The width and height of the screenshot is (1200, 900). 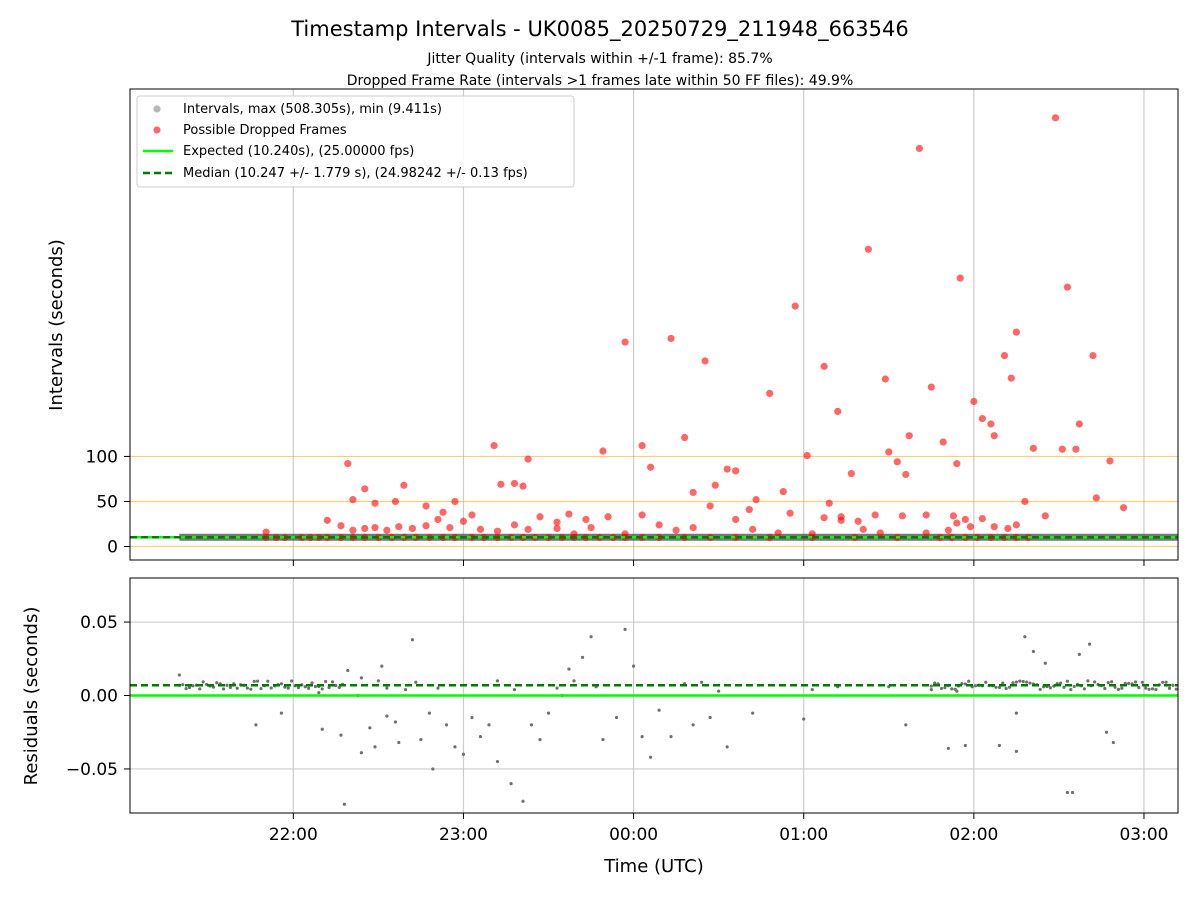 What do you see at coordinates (92, 770) in the screenshot?
I see `residuals-ytick-label: −0.05` at bounding box center [92, 770].